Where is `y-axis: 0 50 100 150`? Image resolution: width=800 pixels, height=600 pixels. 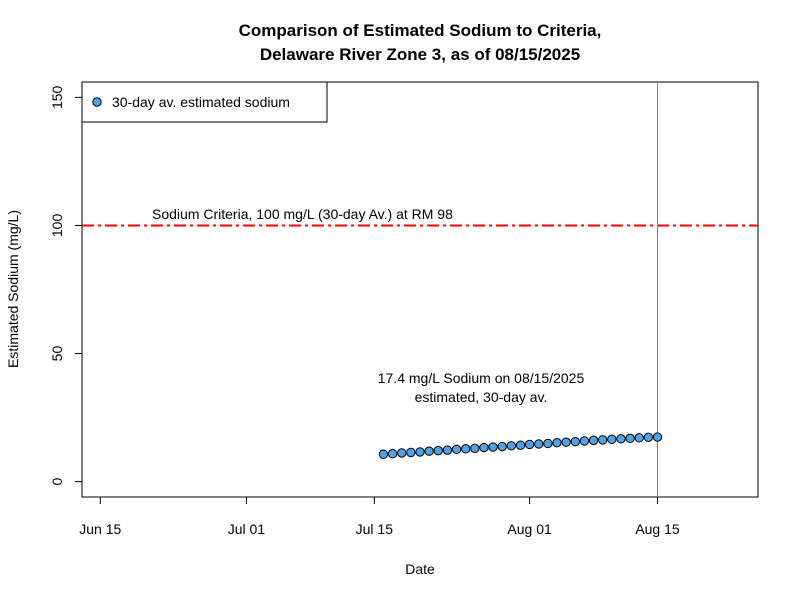 y-axis: 0 50 100 150 is located at coordinates (66, 285).